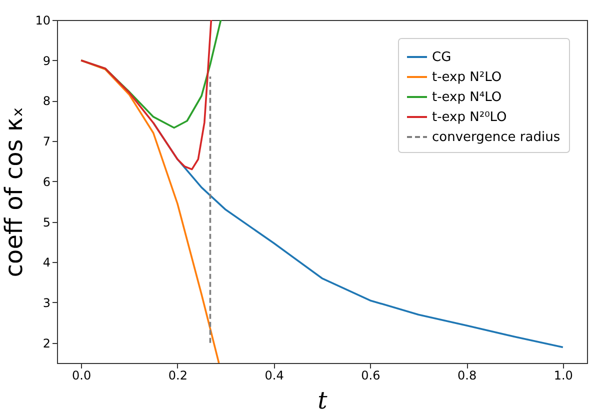 The image size is (616, 419). I want to click on x-axis-title: t, so click(323, 400).